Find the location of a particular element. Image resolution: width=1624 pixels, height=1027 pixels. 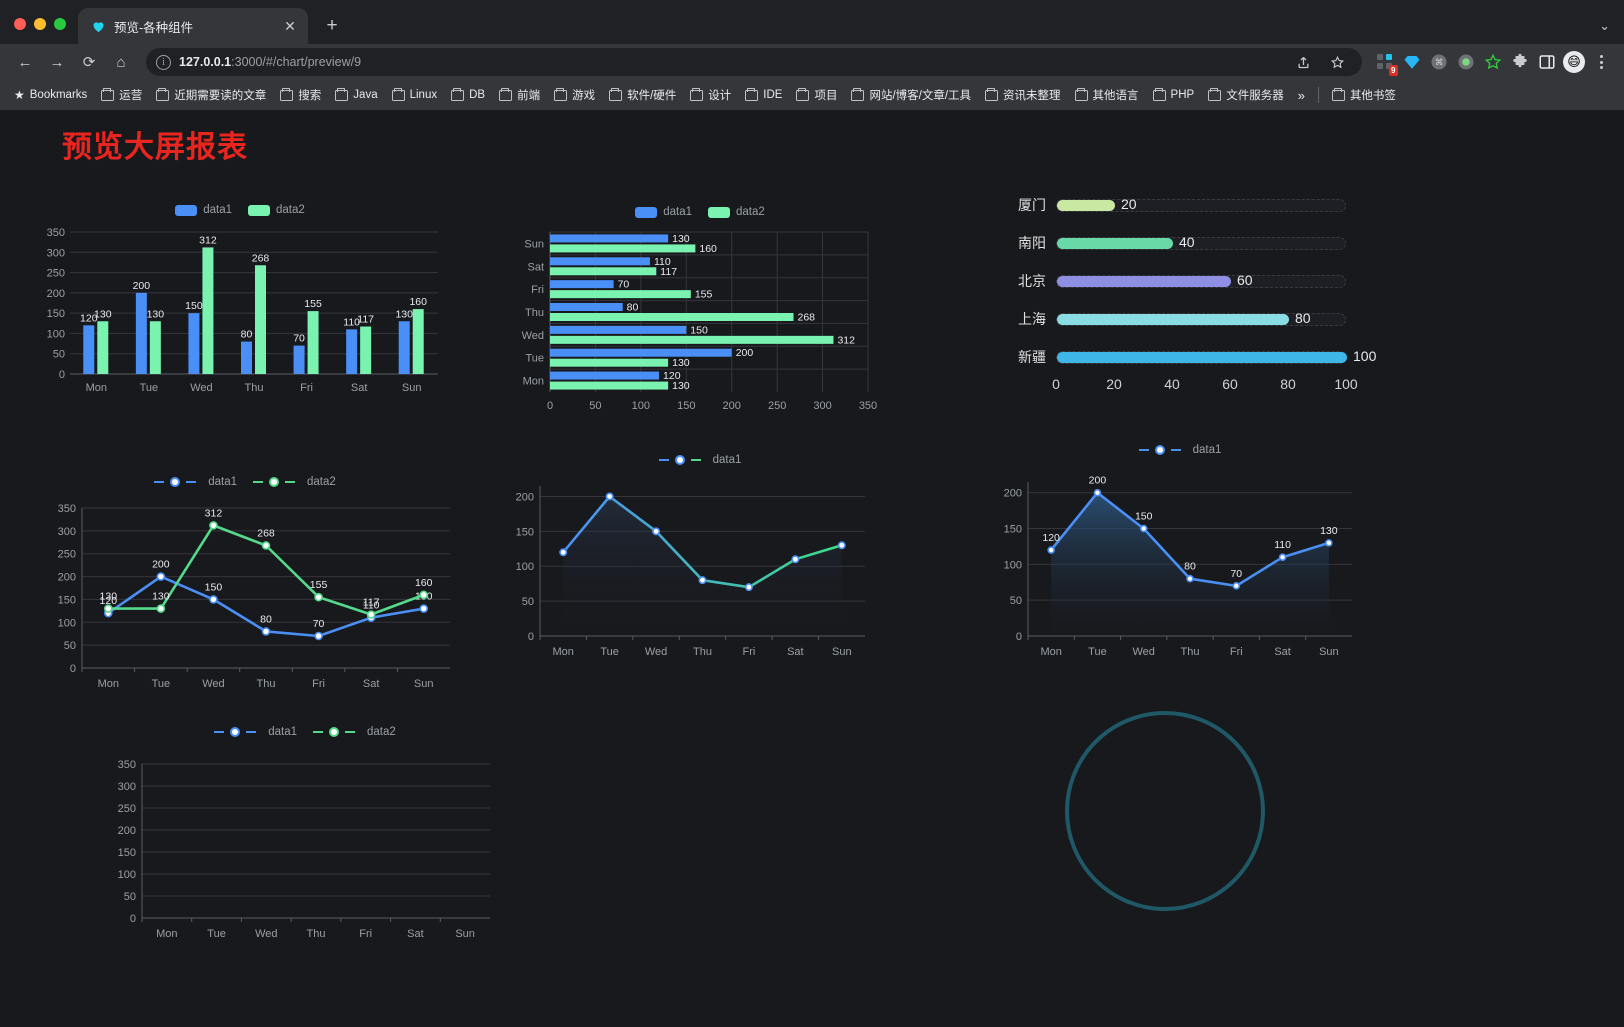

close-tab-button: ✕ is located at coordinates (290, 25).